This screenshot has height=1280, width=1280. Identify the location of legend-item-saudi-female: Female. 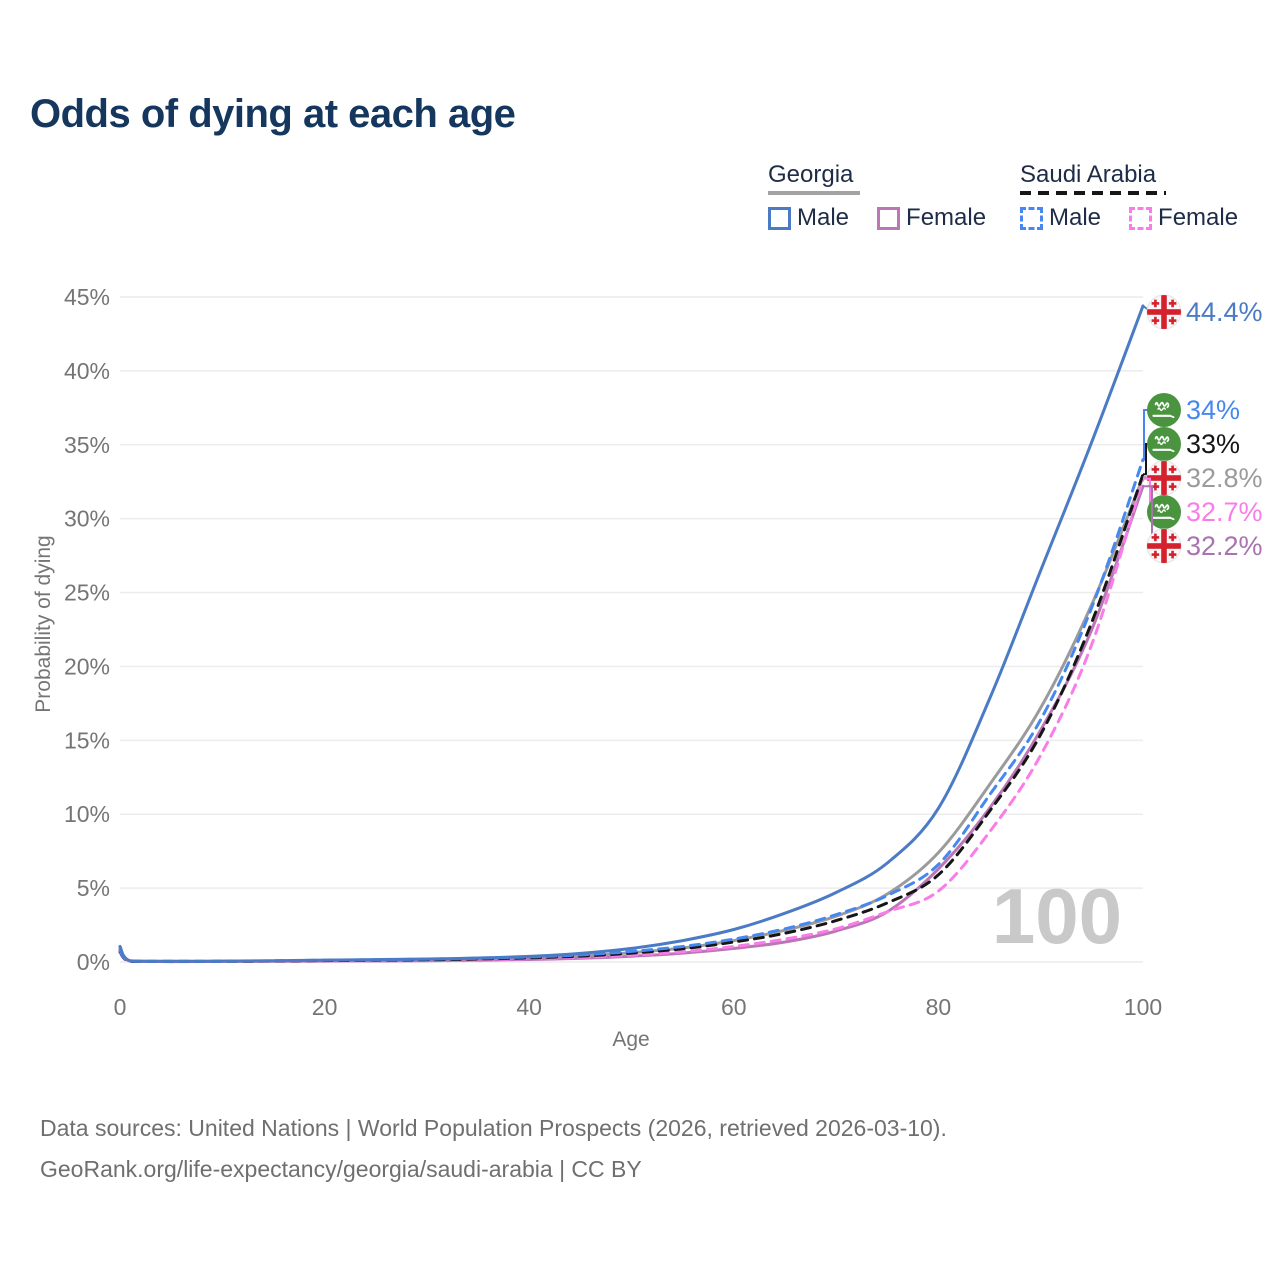
(1183, 218).